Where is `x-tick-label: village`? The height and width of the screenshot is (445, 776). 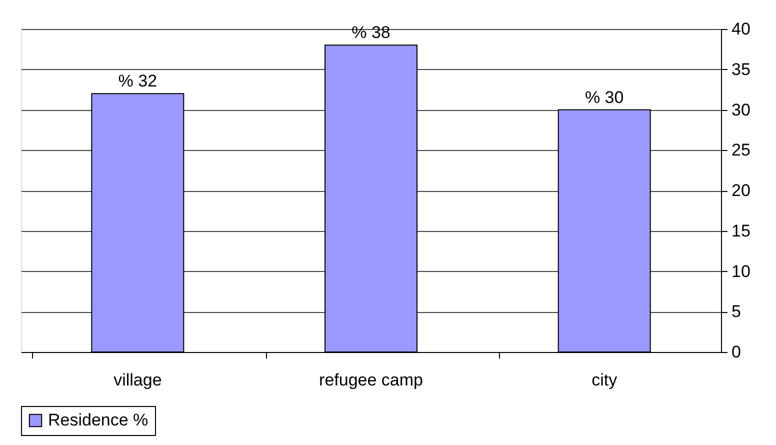
x-tick-label: village is located at coordinates (138, 380).